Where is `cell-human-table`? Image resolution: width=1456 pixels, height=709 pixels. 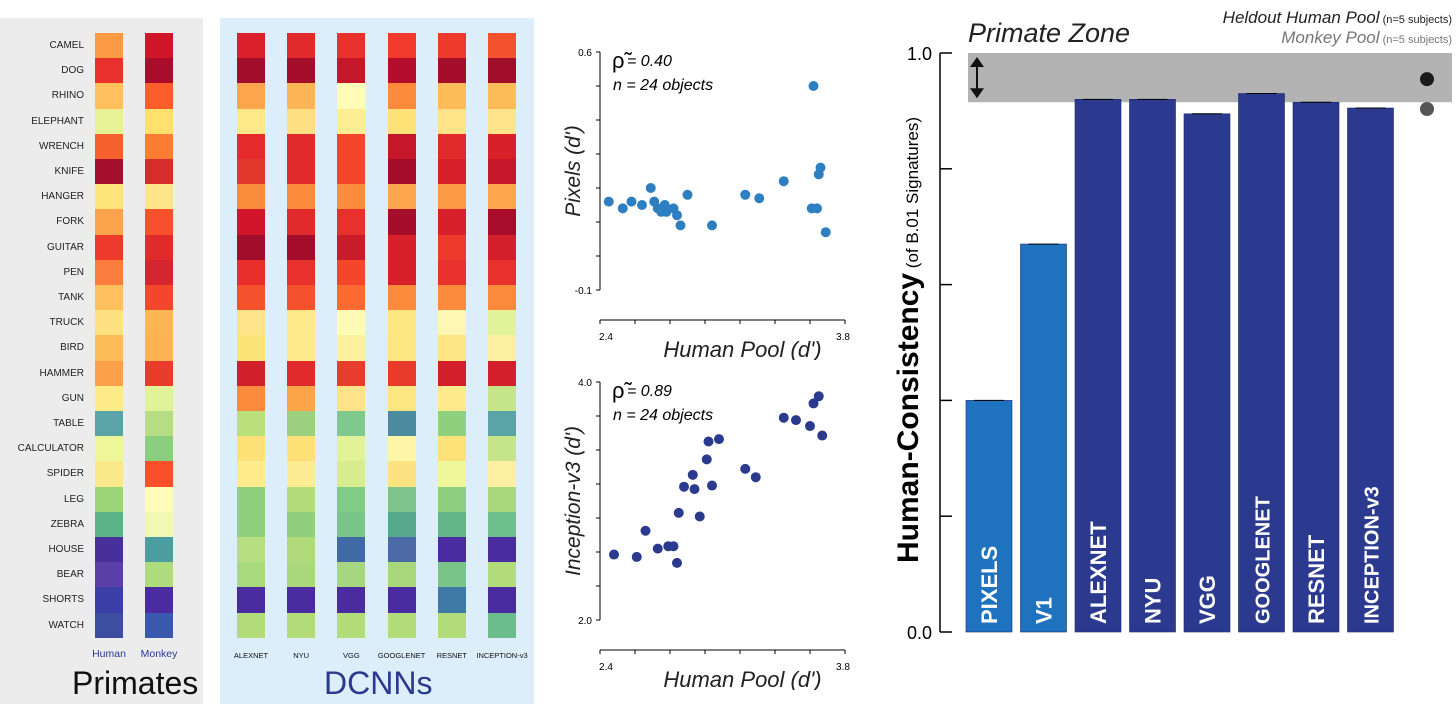 cell-human-table is located at coordinates (109, 424).